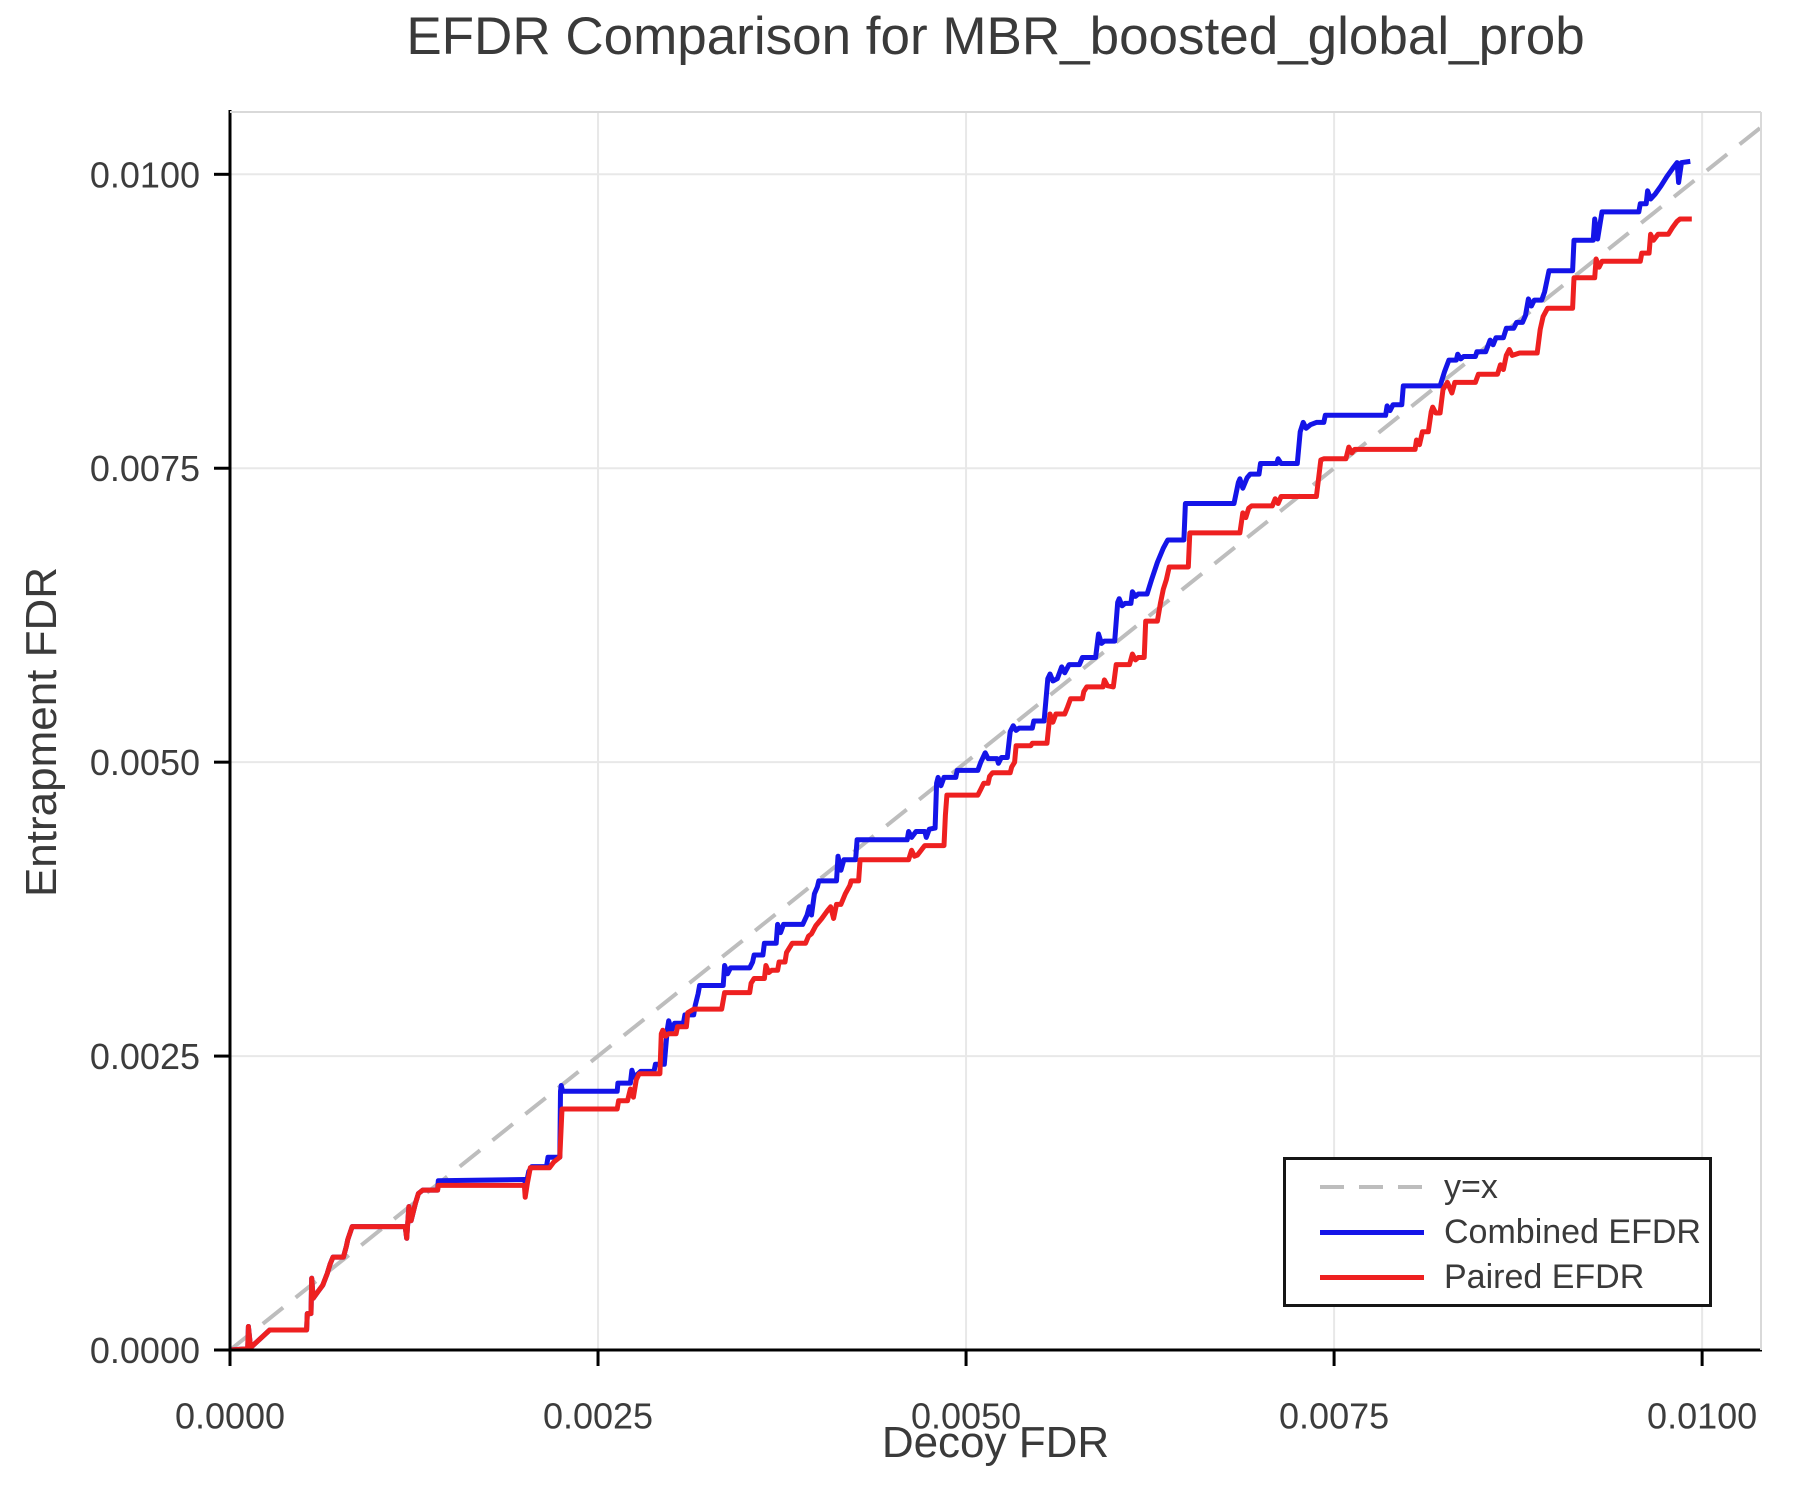  I want to click on paired-efdr-line-sample, so click(1372, 1277).